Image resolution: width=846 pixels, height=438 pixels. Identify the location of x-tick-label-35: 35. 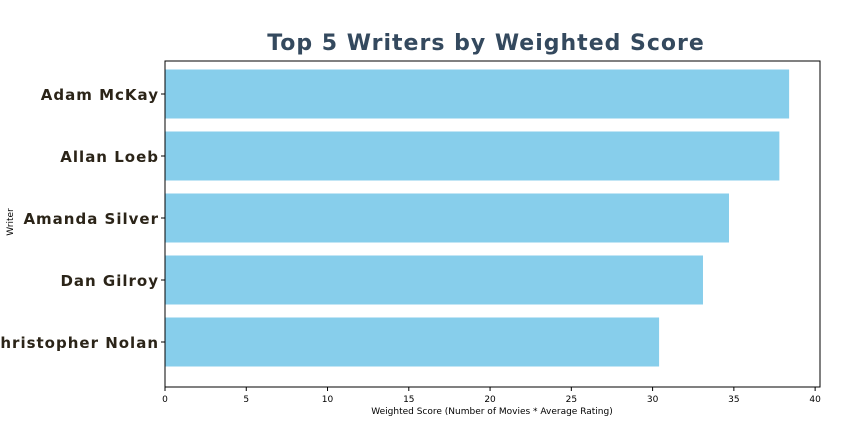
(733, 400).